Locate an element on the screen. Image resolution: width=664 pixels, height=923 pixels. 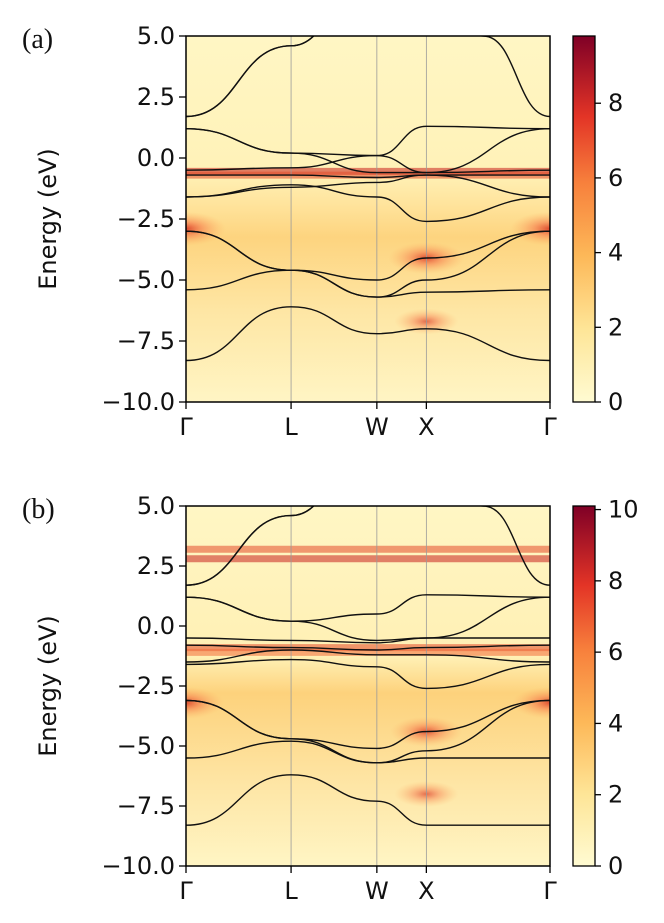
panel-label: (a) is located at coordinates (37, 39).